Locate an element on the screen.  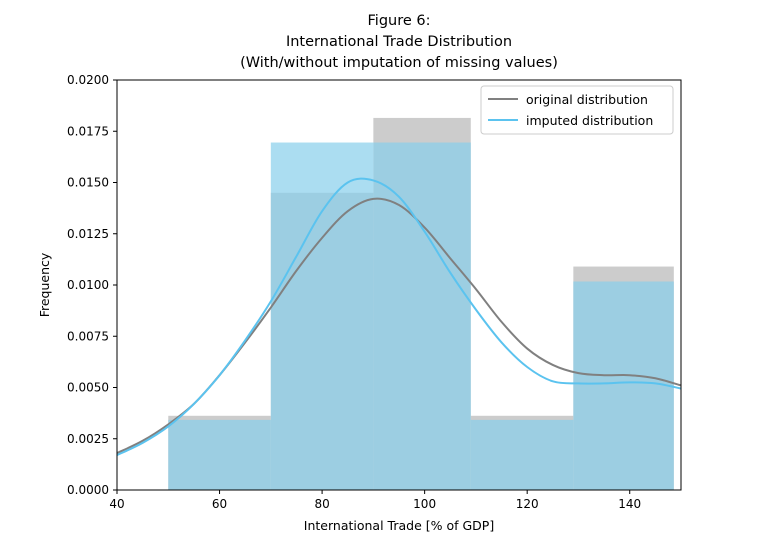
y-tick-label: 0.0150 is located at coordinates (88, 183).